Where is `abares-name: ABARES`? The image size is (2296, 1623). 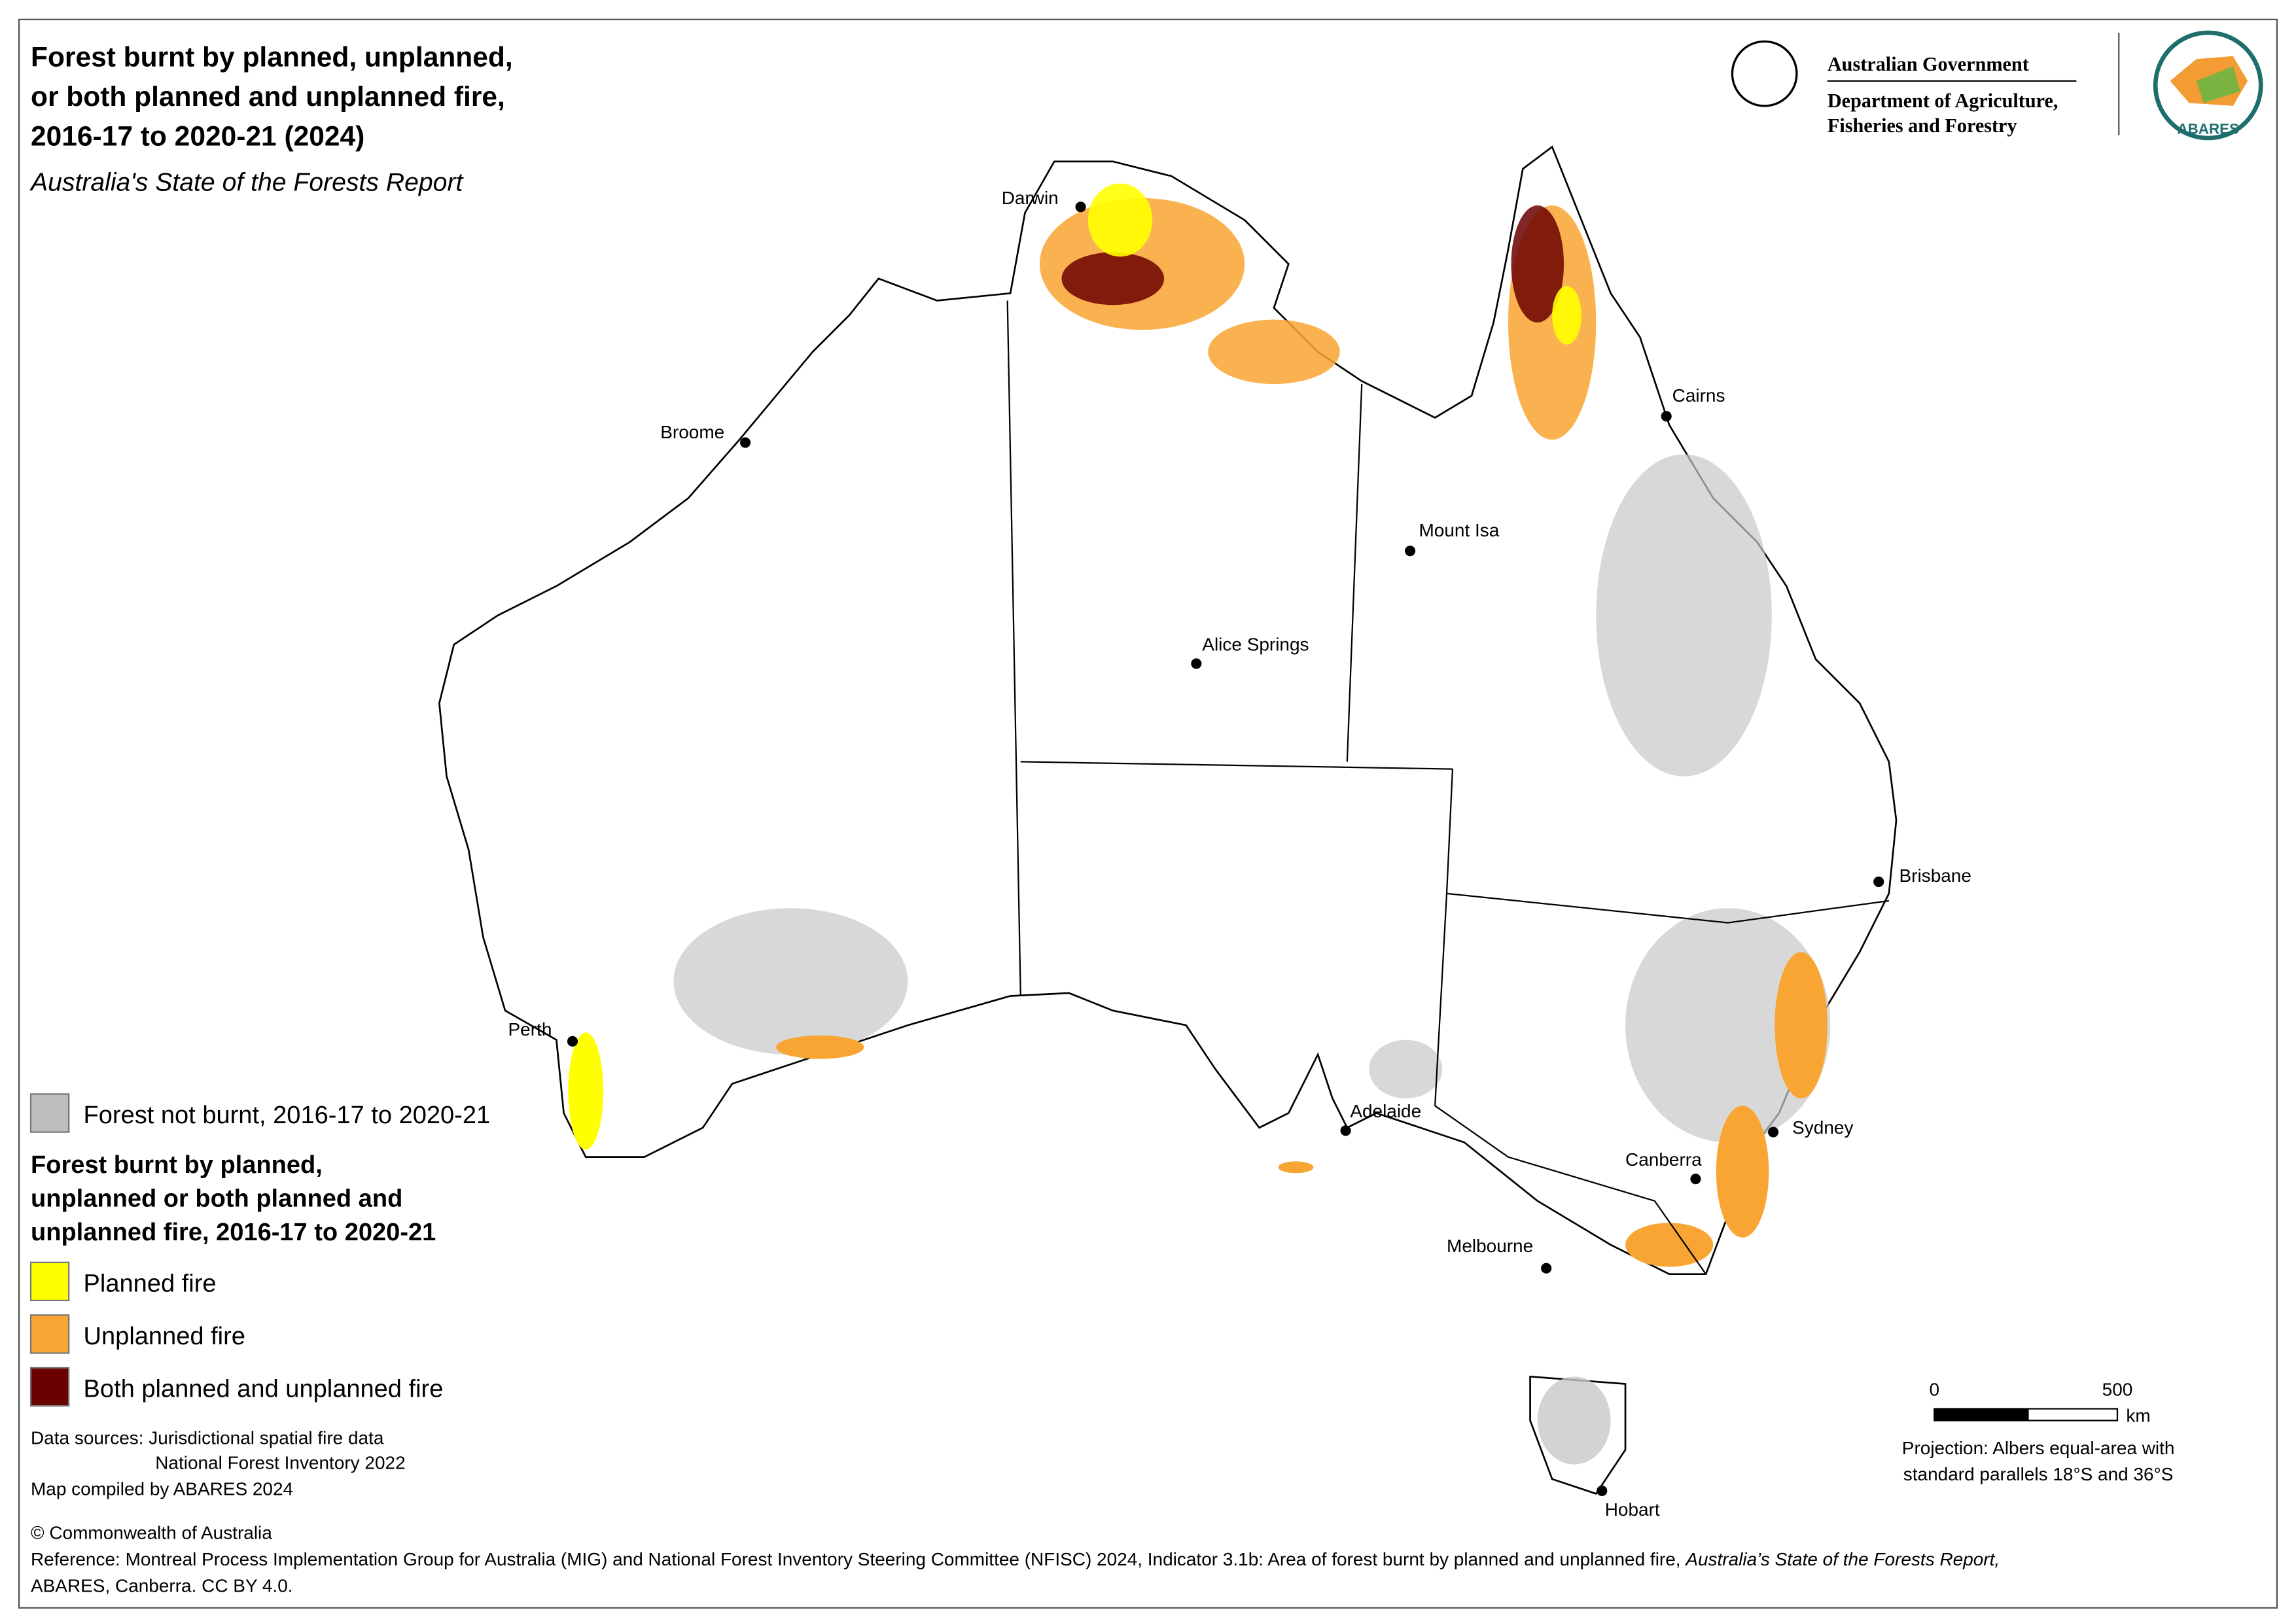
abares-name: ABARES is located at coordinates (2209, 128).